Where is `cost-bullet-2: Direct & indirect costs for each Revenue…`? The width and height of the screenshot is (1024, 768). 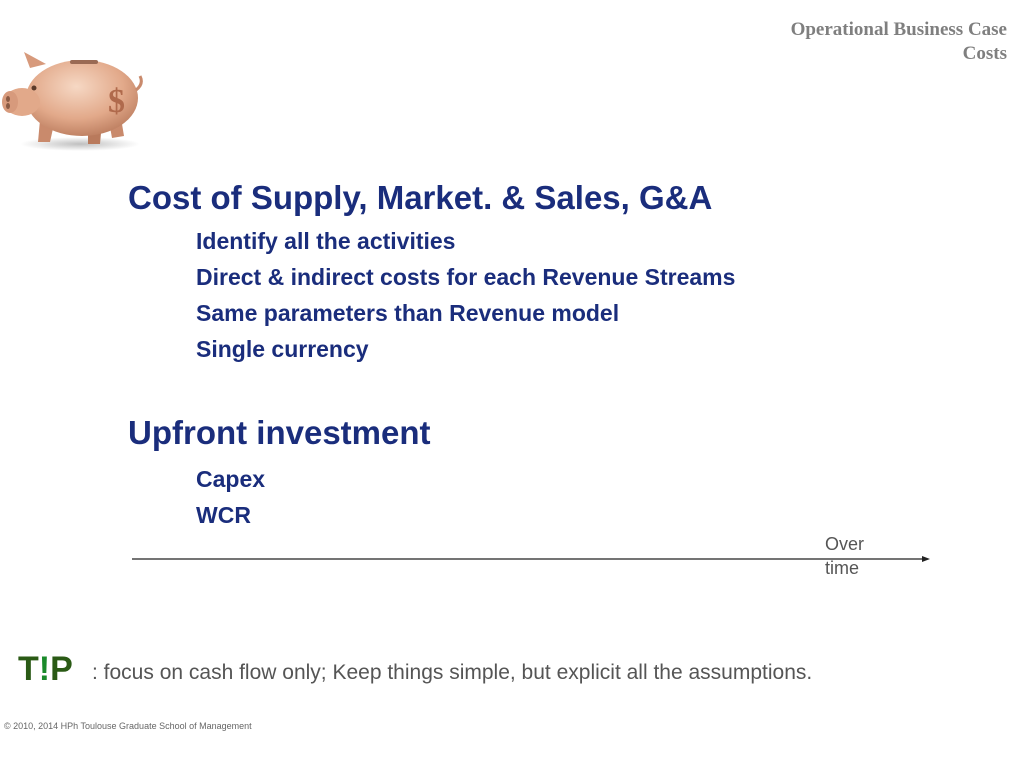
cost-bullet-2: Direct & indirect costs for each Revenue… is located at coordinates (466, 277).